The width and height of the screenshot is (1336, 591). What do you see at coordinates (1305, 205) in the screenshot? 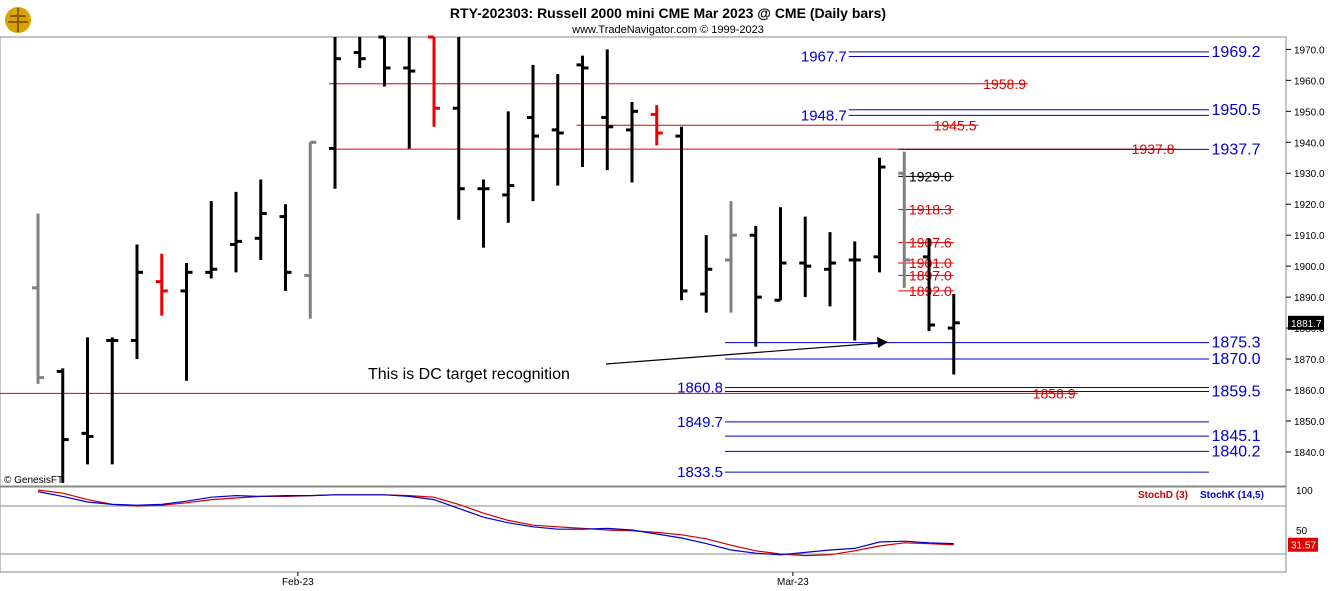
I see `y-tick: 1920.0` at bounding box center [1305, 205].